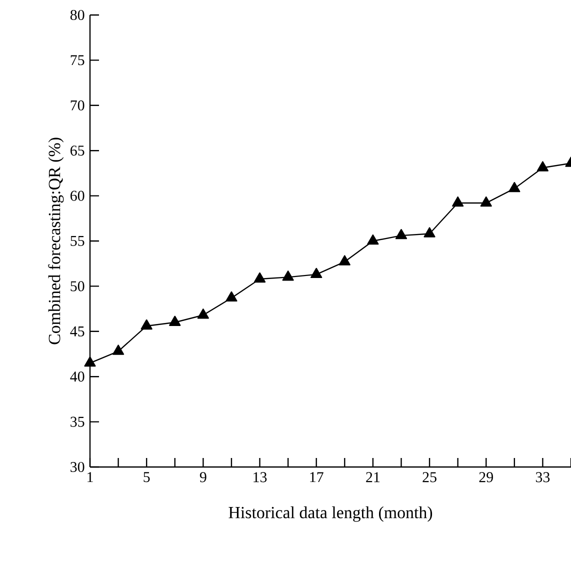  Describe the element at coordinates (77, 421) in the screenshot. I see `y-tick-label: 35` at that location.